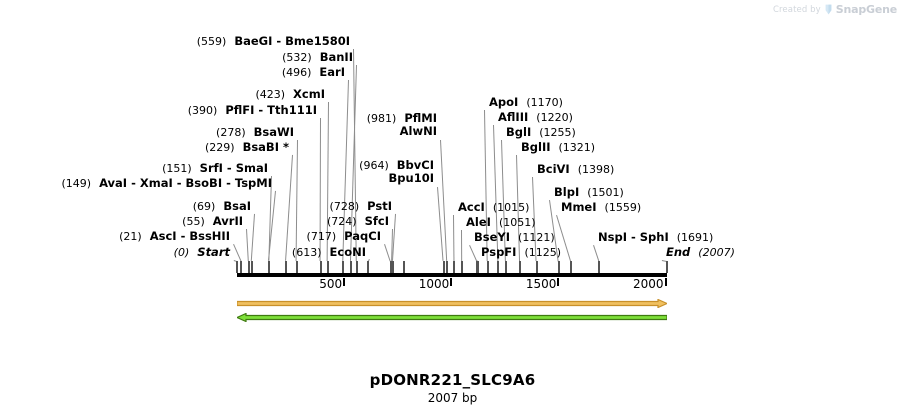  What do you see at coordinates (541, 284) in the screenshot?
I see `ruler-tick-label: 1500` at bounding box center [541, 284].